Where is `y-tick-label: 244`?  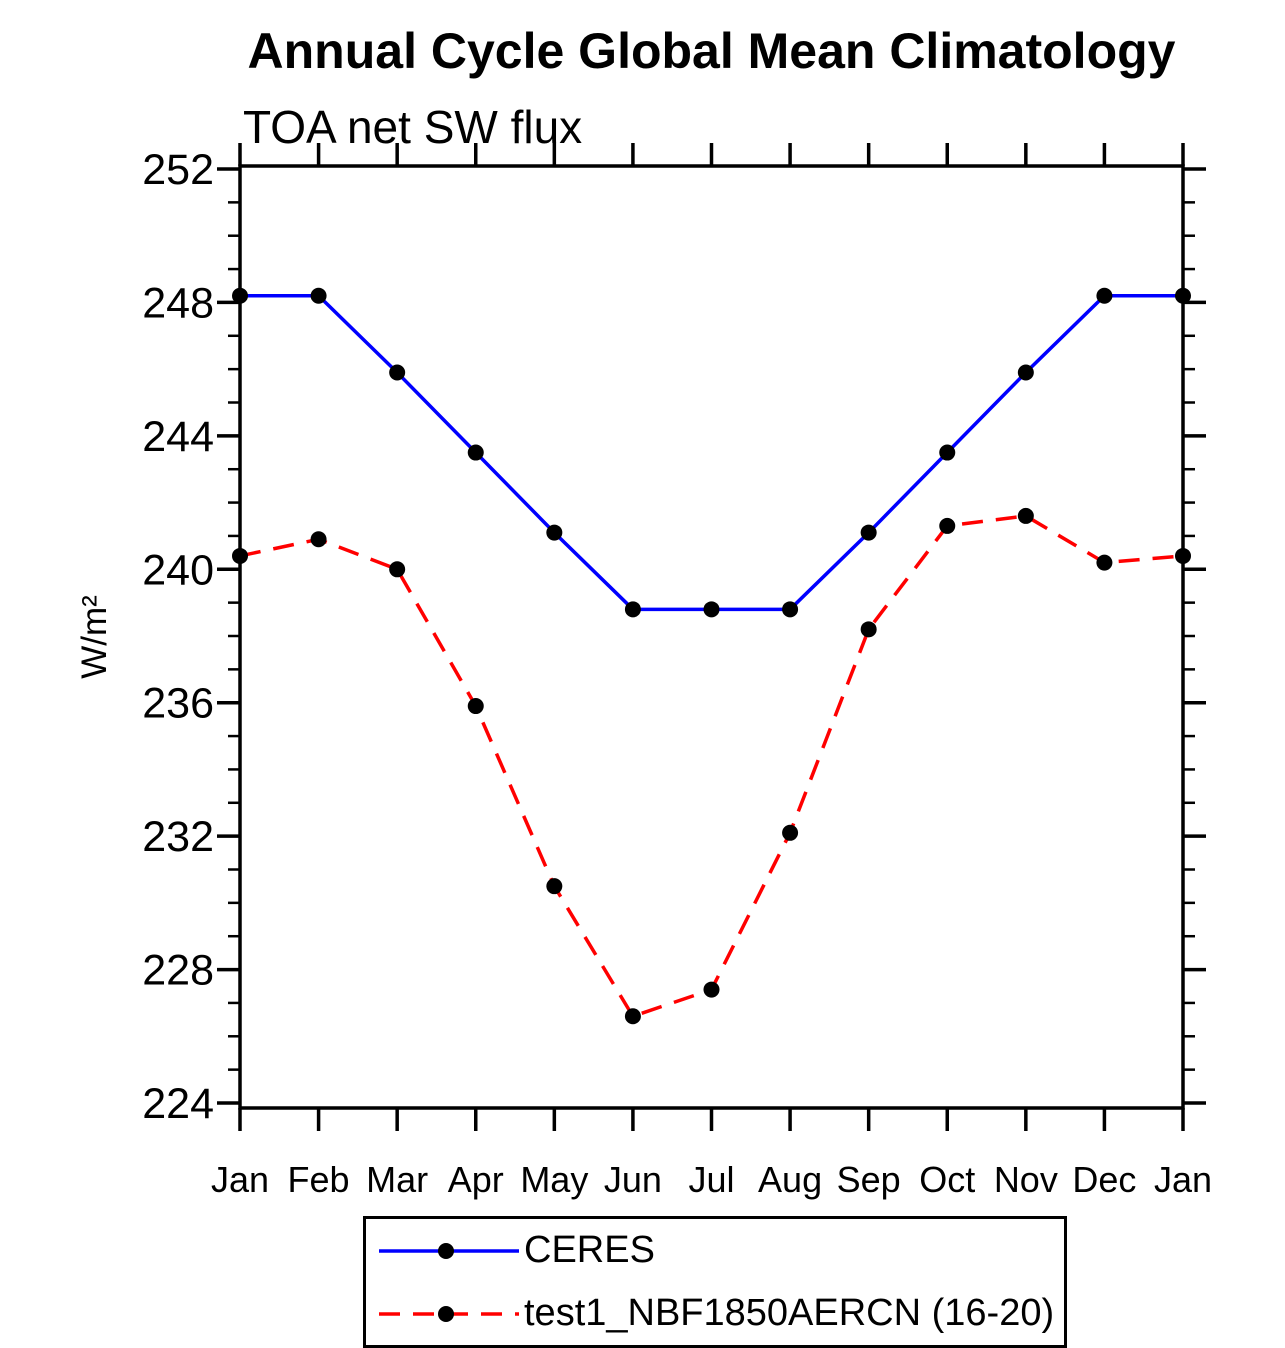
y-tick-label: 244 is located at coordinates (178, 437).